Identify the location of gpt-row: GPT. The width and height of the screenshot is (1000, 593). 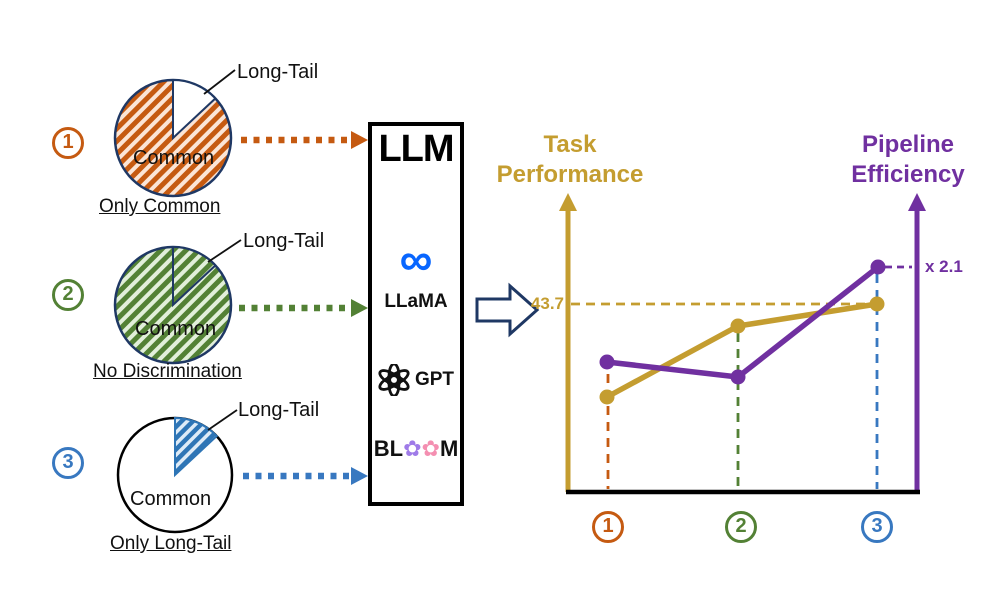
(416, 380).